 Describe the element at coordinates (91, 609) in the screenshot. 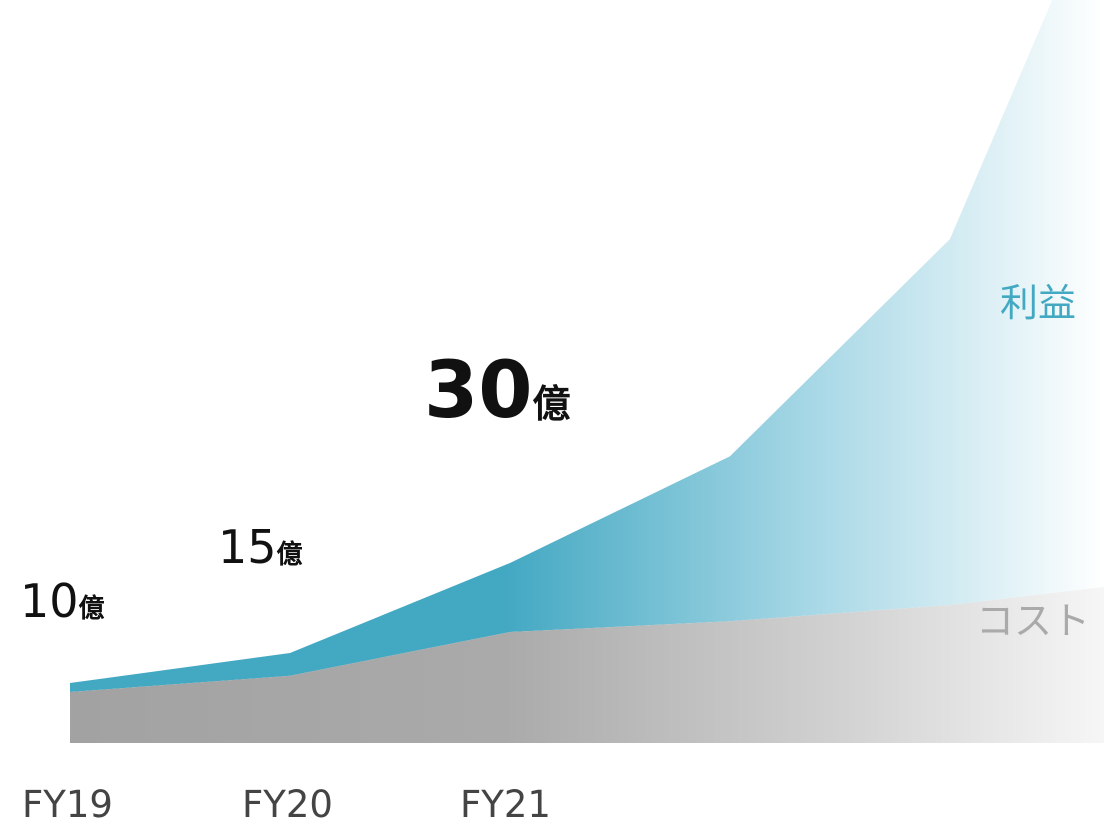

I see `value-label-fy19-unit: 億` at that location.